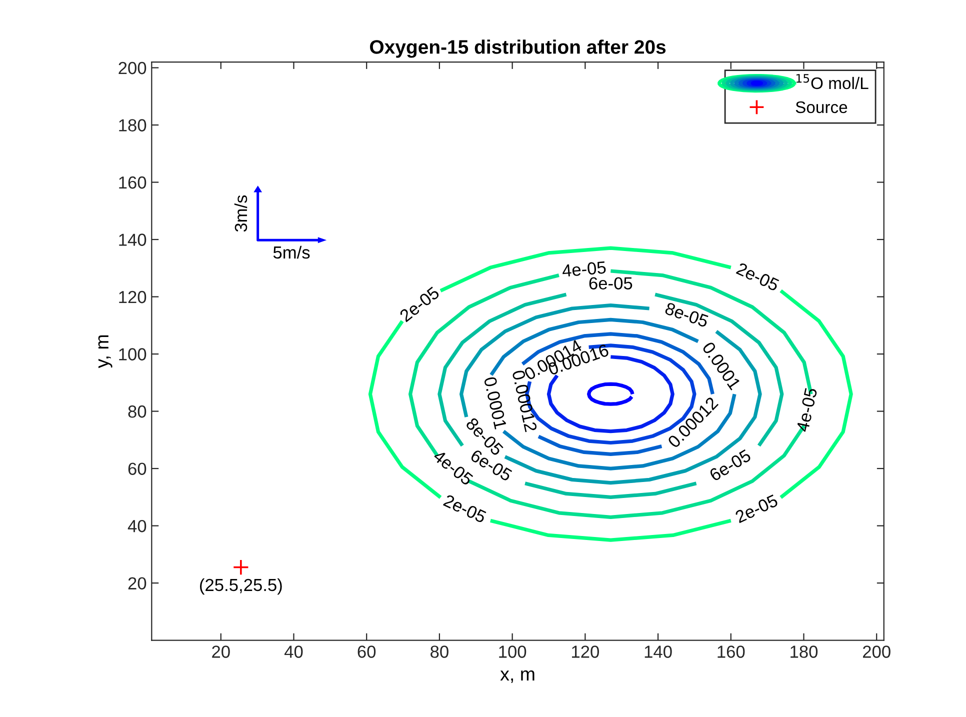  I want to click on x-tick-label: 140, so click(658, 652).